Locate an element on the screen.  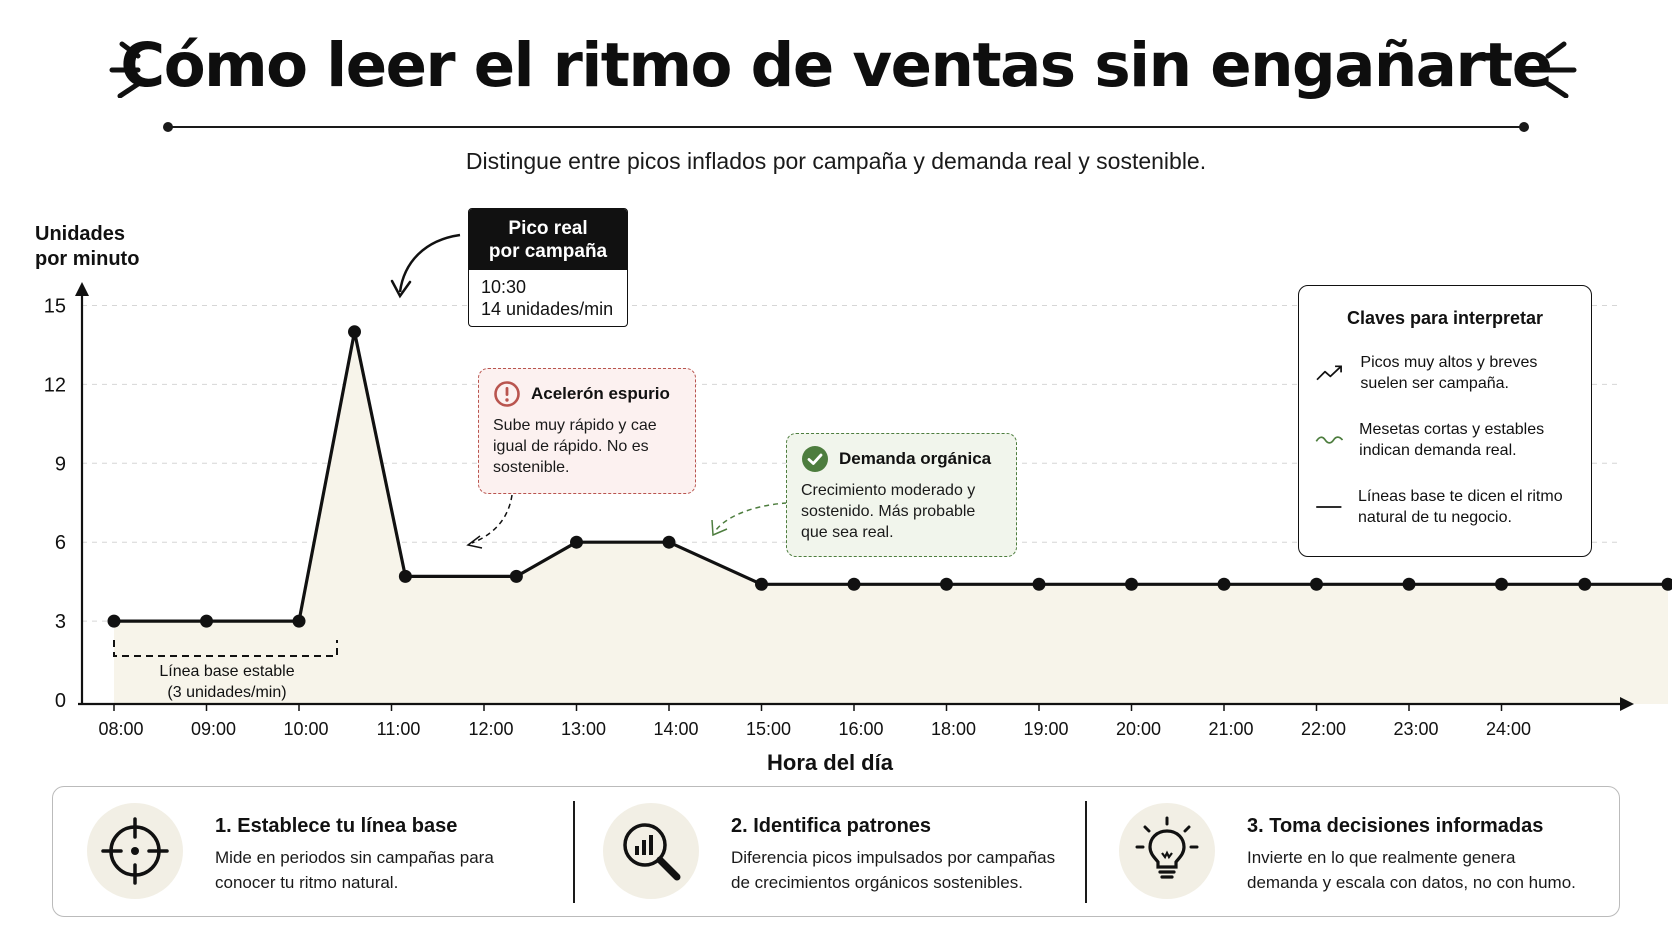
baseline-label-text: Línea base estable (3 unidades/min) is located at coordinates (227, 682).